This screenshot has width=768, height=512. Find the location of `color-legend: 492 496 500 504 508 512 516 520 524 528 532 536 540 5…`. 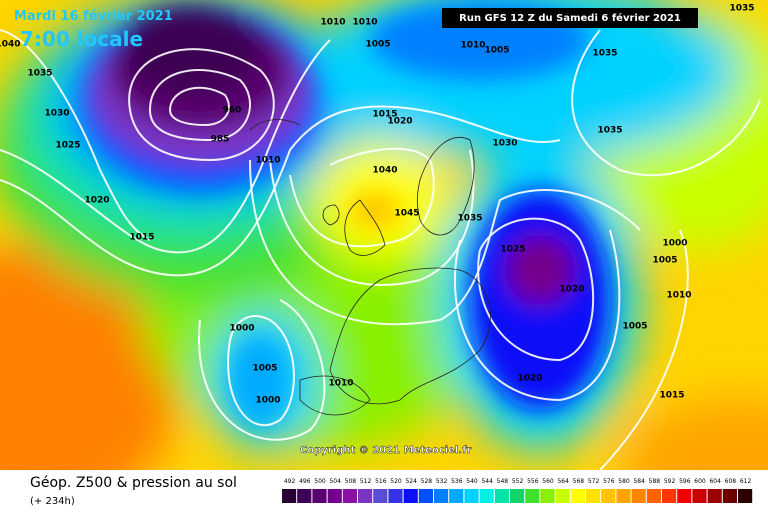

color-legend: 492 496 500 504 508 512 516 520 524 528 532 536 540 5… is located at coordinates (517, 490).